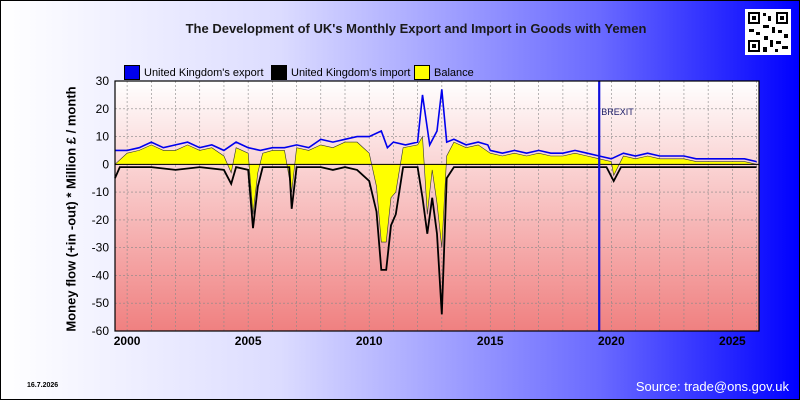  What do you see at coordinates (101, 220) in the screenshot?
I see `y-tick-label: -20` at bounding box center [101, 220].